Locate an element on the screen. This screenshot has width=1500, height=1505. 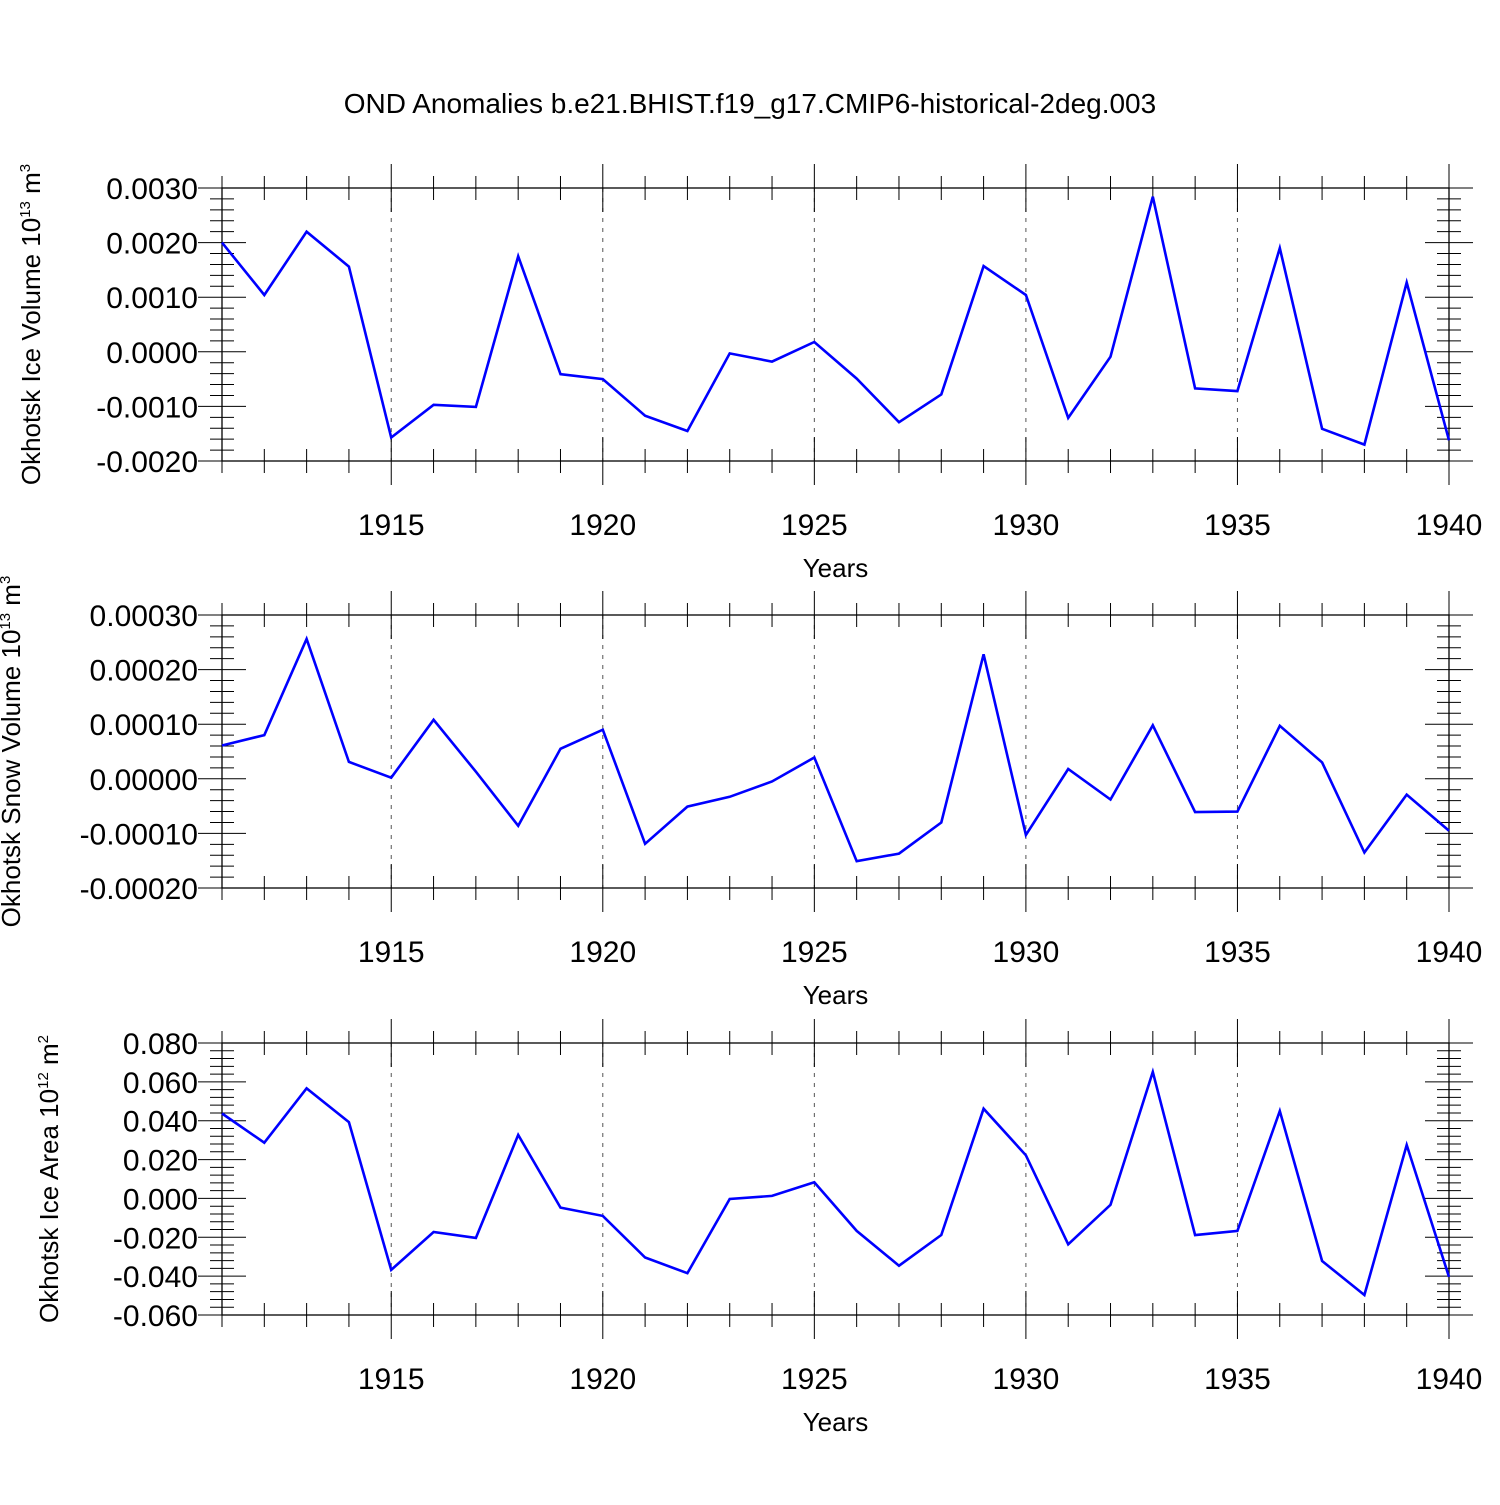
y-tick-label: 0.0020 is located at coordinates (152, 244).